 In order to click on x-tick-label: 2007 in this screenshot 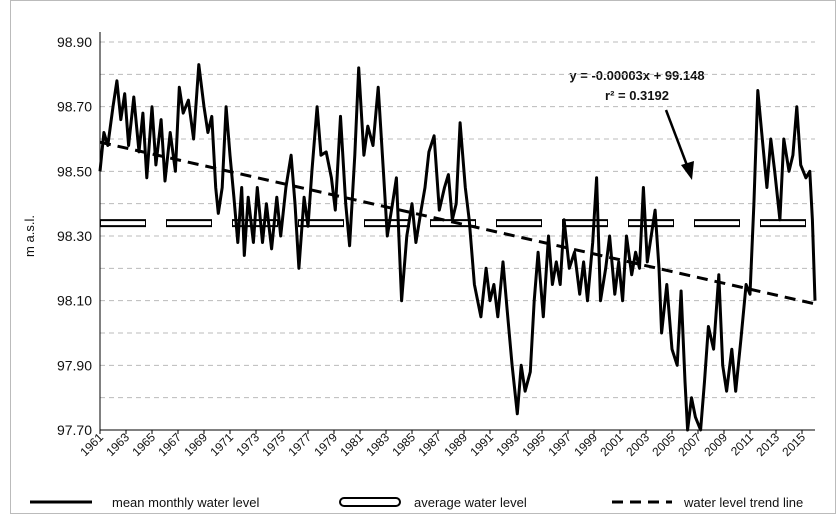, I will do `click(689, 444)`.